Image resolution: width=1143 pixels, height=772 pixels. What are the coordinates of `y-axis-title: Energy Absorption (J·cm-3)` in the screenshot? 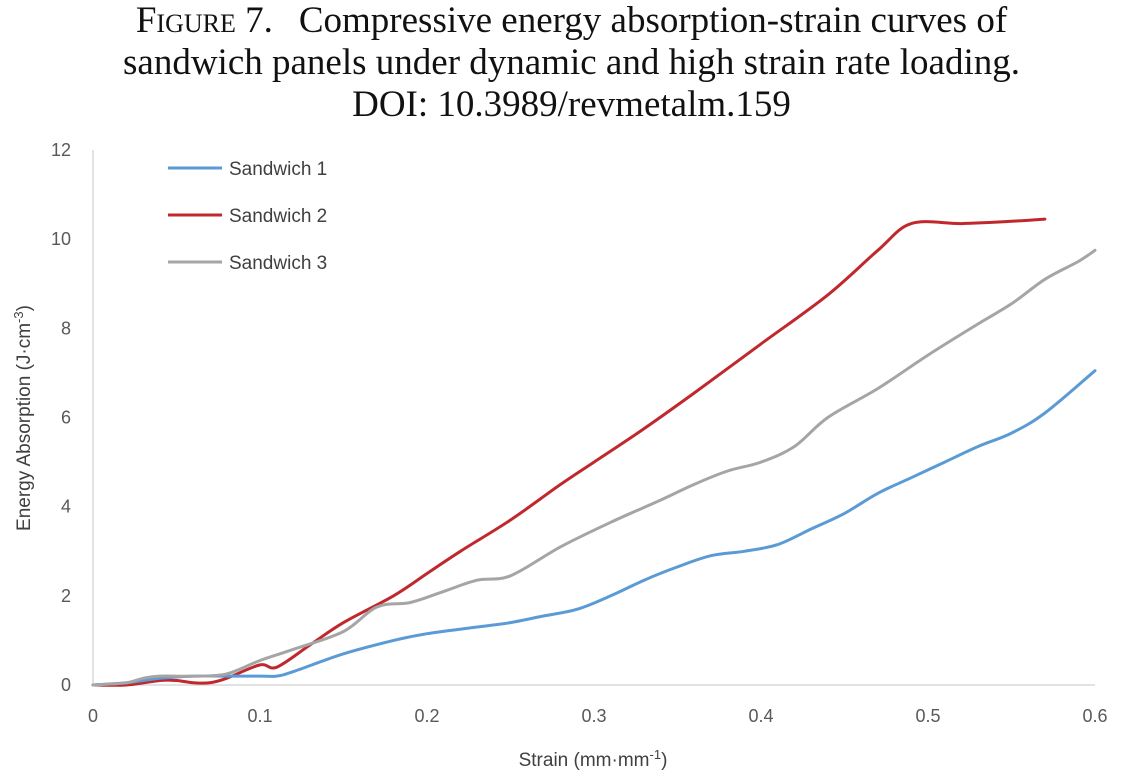 It's located at (23, 418).